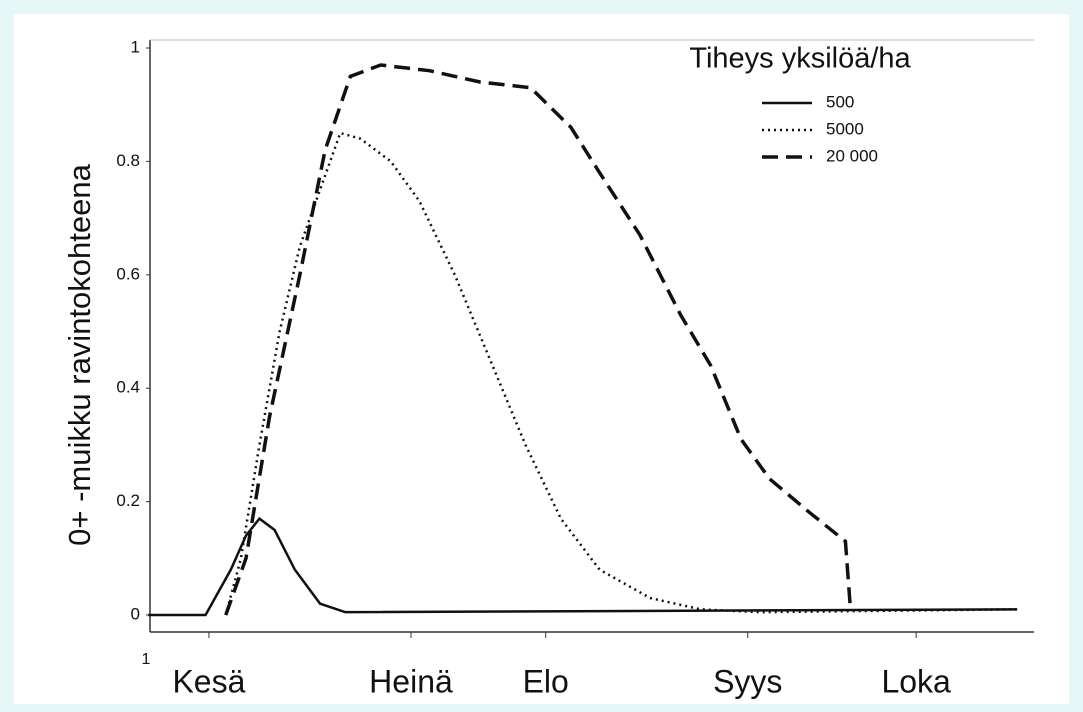  I want to click on y-tick-label: 0.8, so click(128, 160).